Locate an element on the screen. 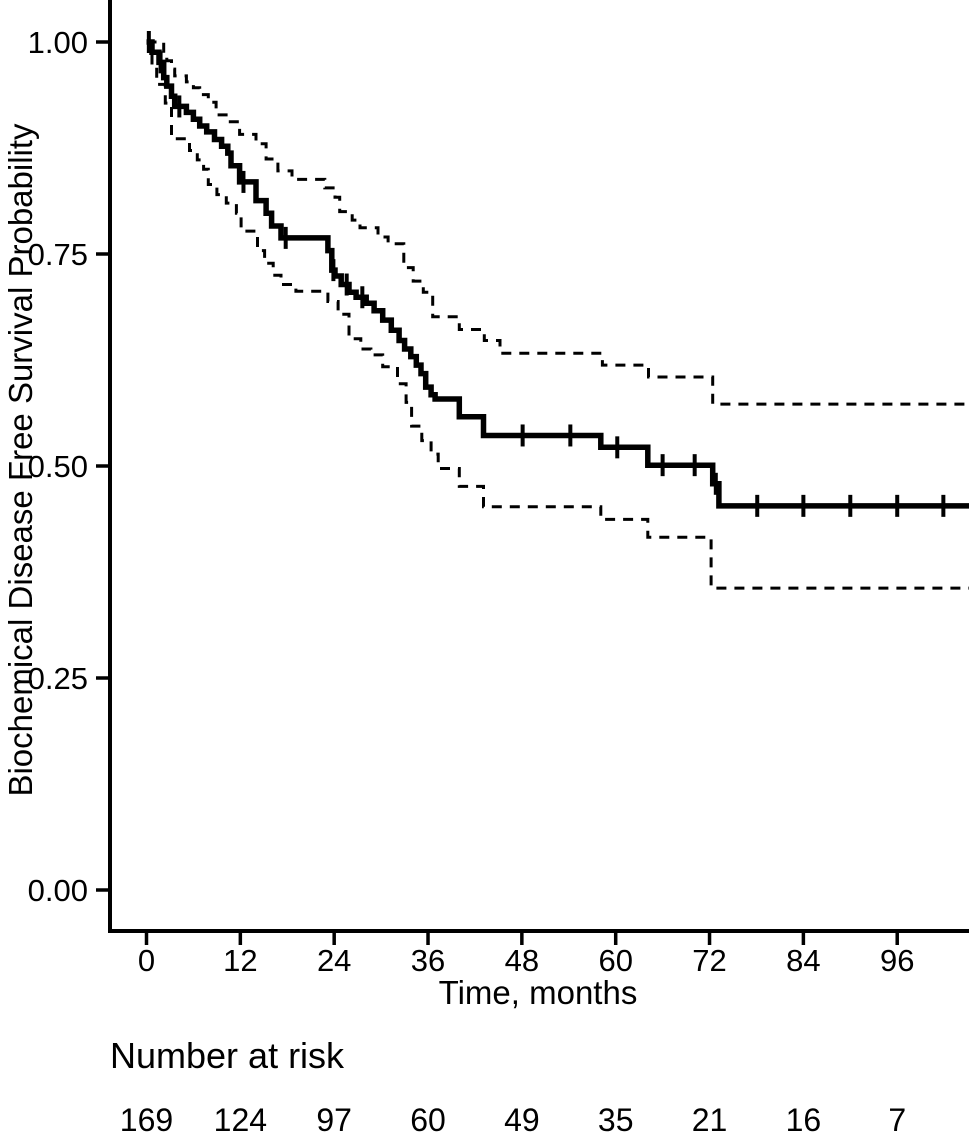  y-tick-label: 0.50 is located at coordinates (58, 466).